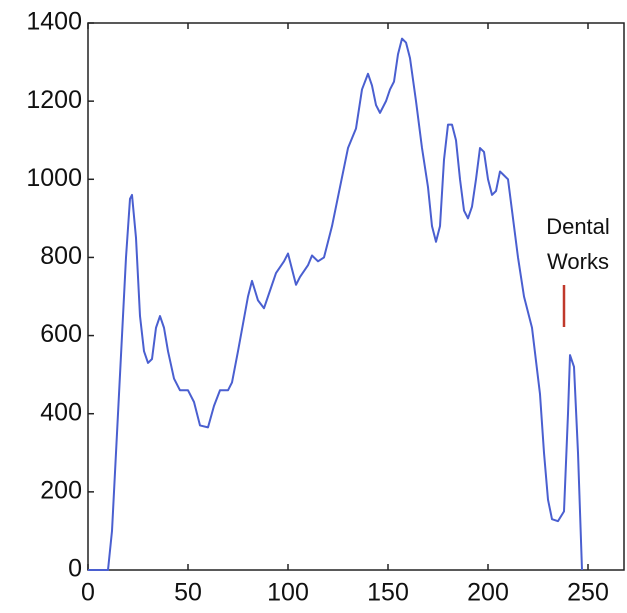 This screenshot has height=613, width=627. What do you see at coordinates (488, 593) in the screenshot?
I see `x-tick-label: 200` at bounding box center [488, 593].